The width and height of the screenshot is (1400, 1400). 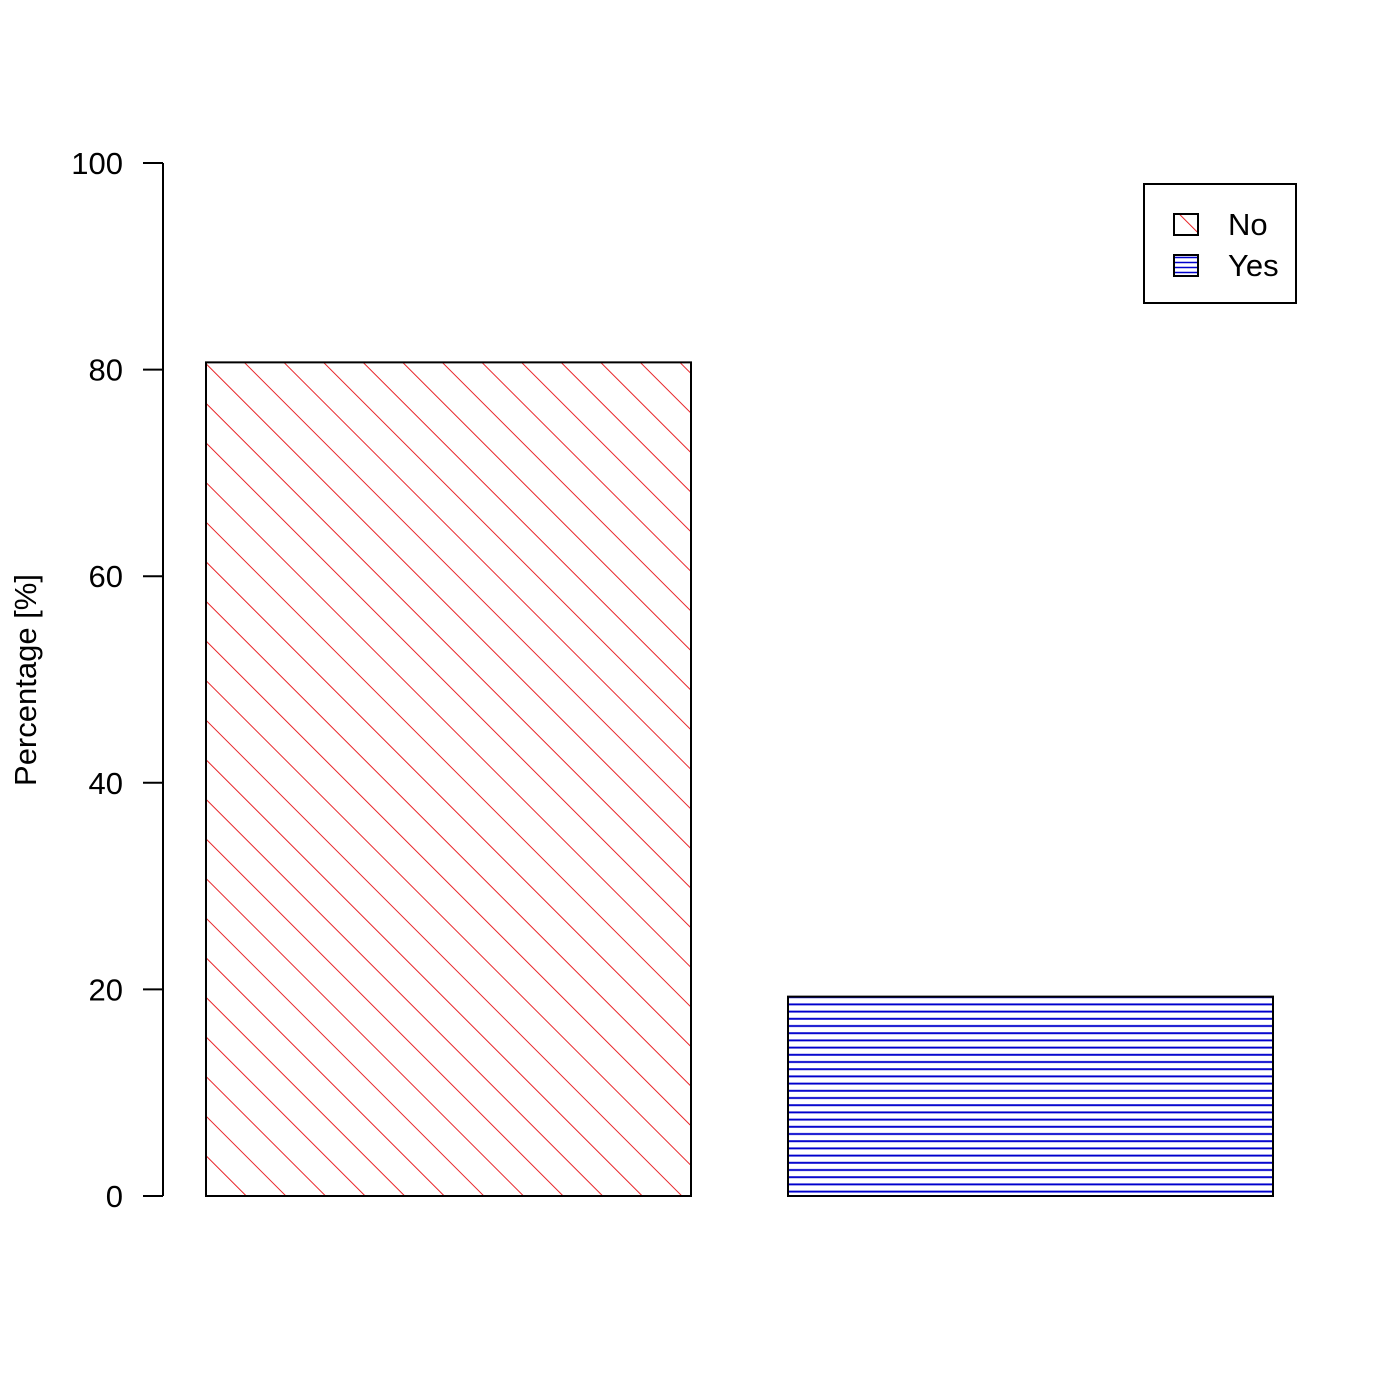 What do you see at coordinates (1186, 265) in the screenshot?
I see `legend-swatch-yes` at bounding box center [1186, 265].